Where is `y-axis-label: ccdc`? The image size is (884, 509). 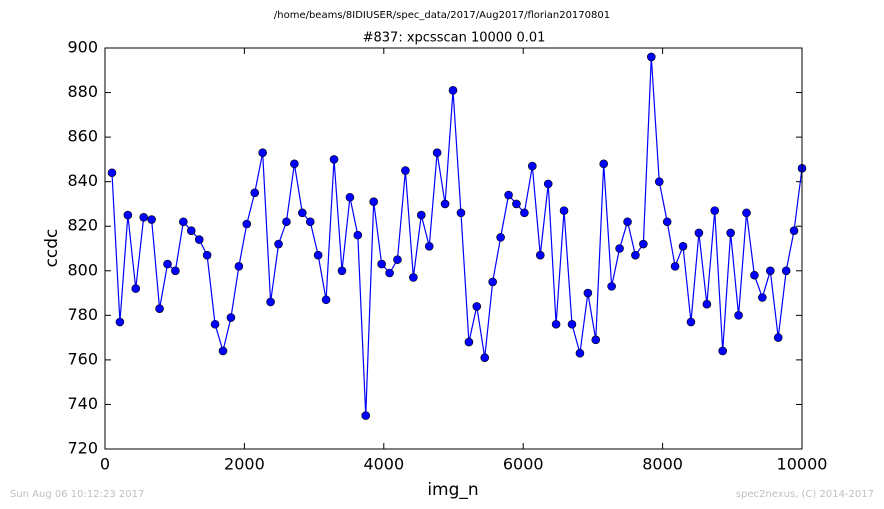
y-axis-label: ccdc is located at coordinates (52, 248).